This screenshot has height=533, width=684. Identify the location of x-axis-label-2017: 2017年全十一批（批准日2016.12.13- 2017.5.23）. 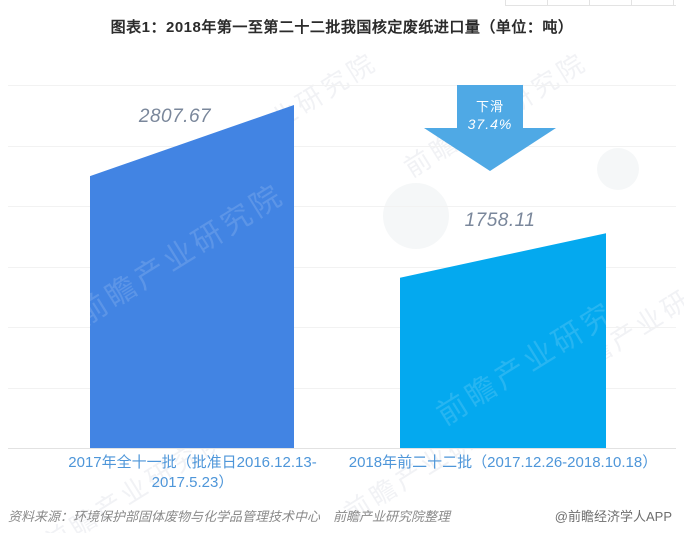
(192, 473).